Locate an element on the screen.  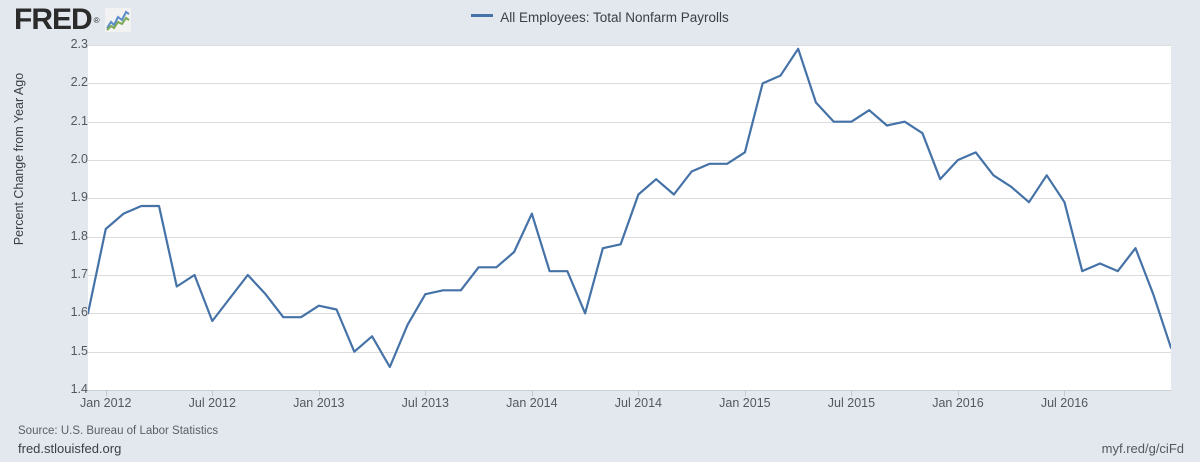
x-tick-label: Jul 2014 is located at coordinates (638, 403).